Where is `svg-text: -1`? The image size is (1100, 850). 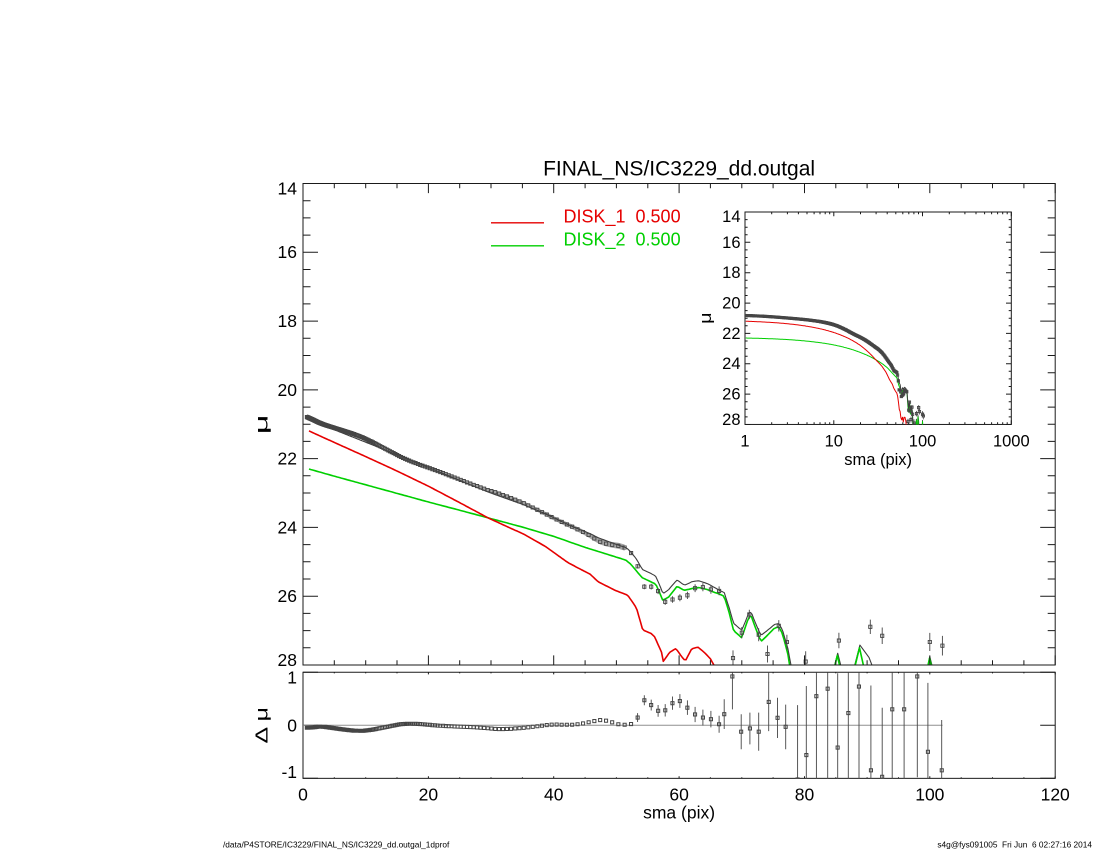
svg-text: -1 is located at coordinates (289, 772).